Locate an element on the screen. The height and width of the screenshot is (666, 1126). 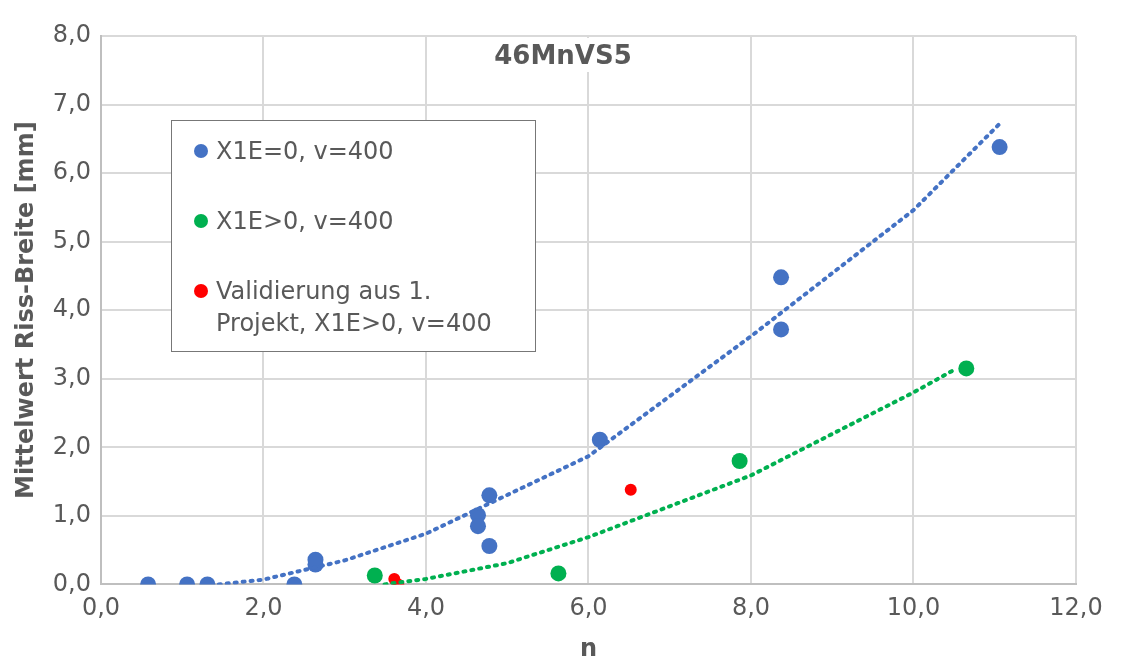
y-tick-label: 8,0 is located at coordinates (71, 34).